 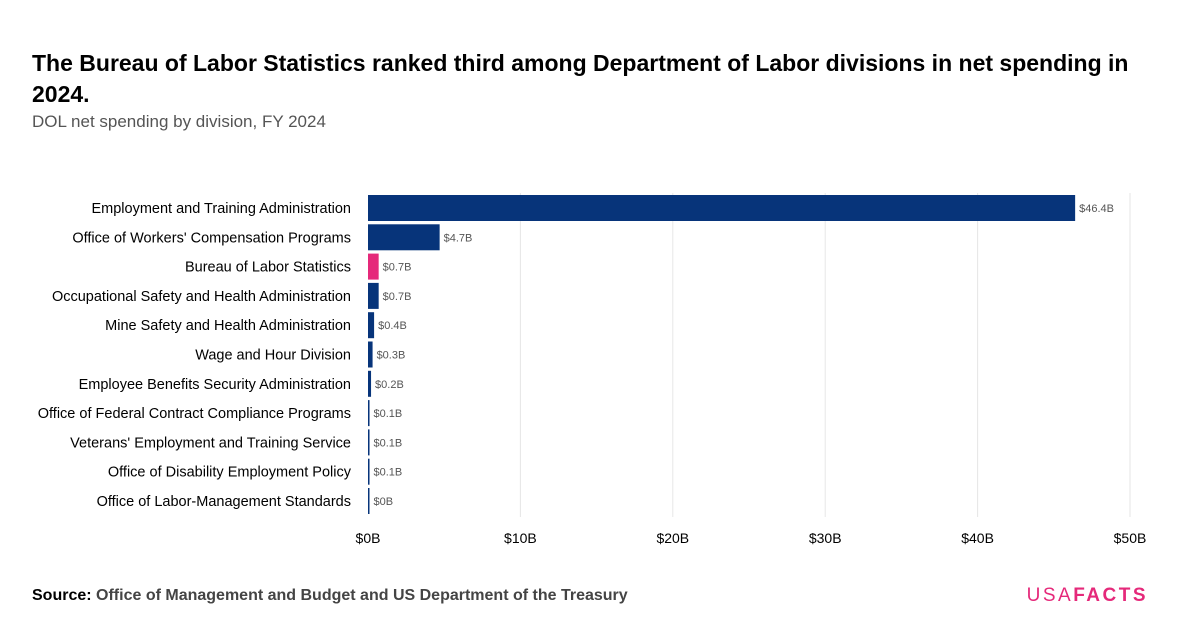 I want to click on category-label: Wage and Hour Division, so click(x=273, y=356).